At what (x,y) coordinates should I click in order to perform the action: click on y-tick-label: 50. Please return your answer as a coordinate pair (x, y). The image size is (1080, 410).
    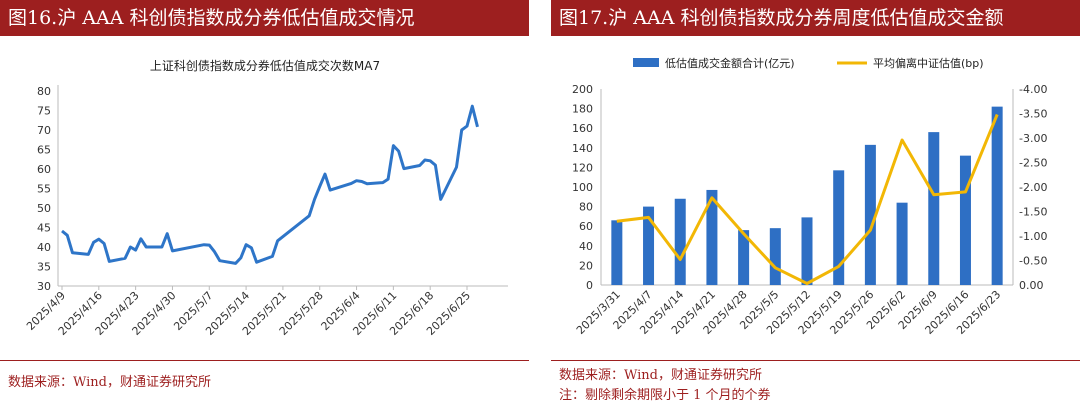
    Looking at the image, I should click on (44, 208).